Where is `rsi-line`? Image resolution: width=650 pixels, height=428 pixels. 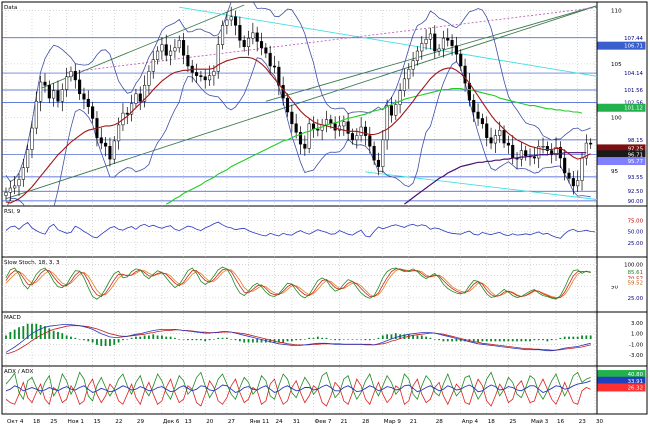
rsi-line is located at coordinates (300, 230).